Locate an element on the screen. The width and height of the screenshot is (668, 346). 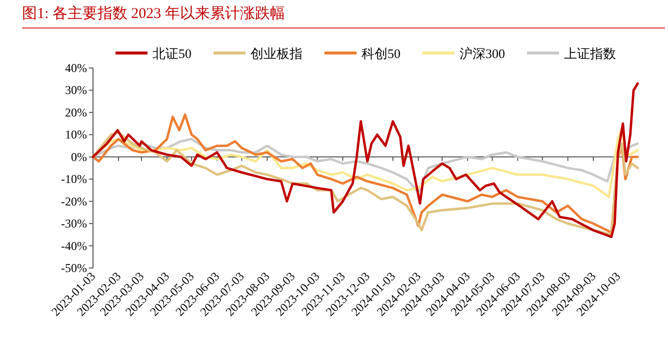
y-tick-label: 30% is located at coordinates (76, 90).